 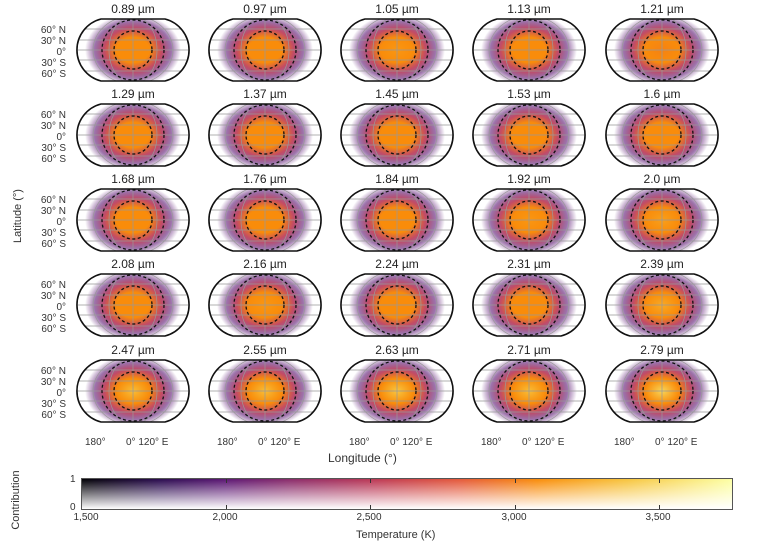 I want to click on panel-title: 2.55 µm, so click(x=265, y=350).